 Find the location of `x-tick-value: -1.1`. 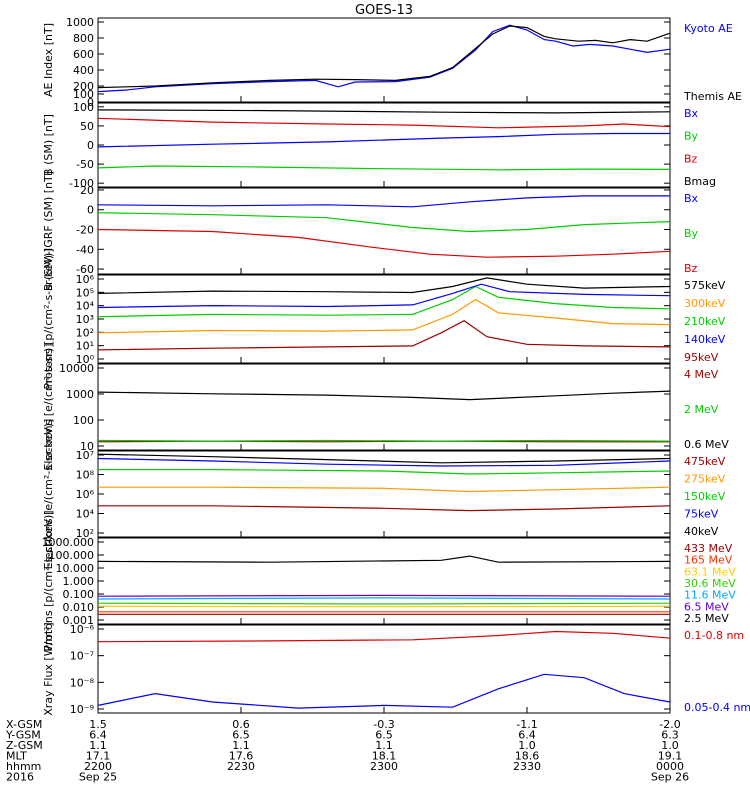

x-tick-value: -1.1 is located at coordinates (526, 724).